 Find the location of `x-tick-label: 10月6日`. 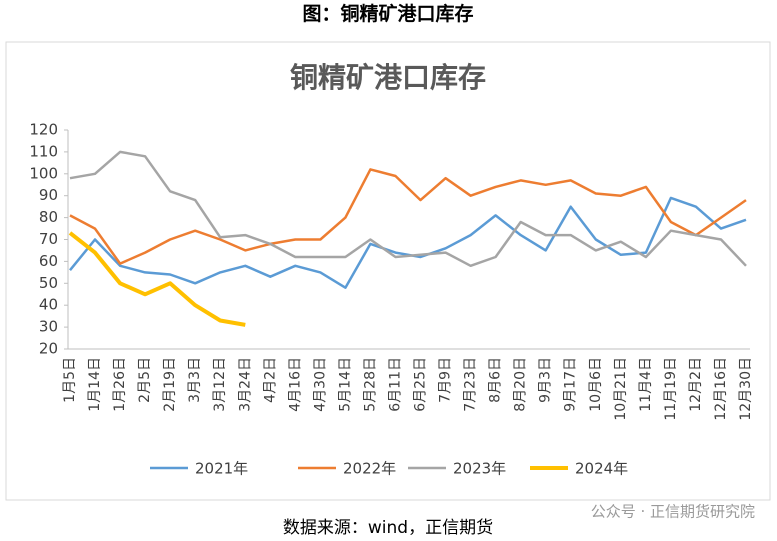

x-tick-label: 10月6日 is located at coordinates (596, 384).